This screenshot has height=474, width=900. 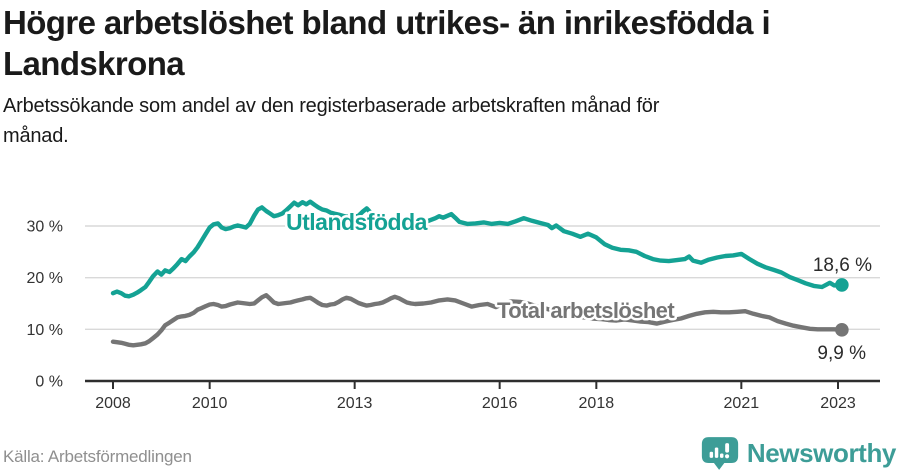 I want to click on newsworthy-badge-icon, so click(x=719, y=453).